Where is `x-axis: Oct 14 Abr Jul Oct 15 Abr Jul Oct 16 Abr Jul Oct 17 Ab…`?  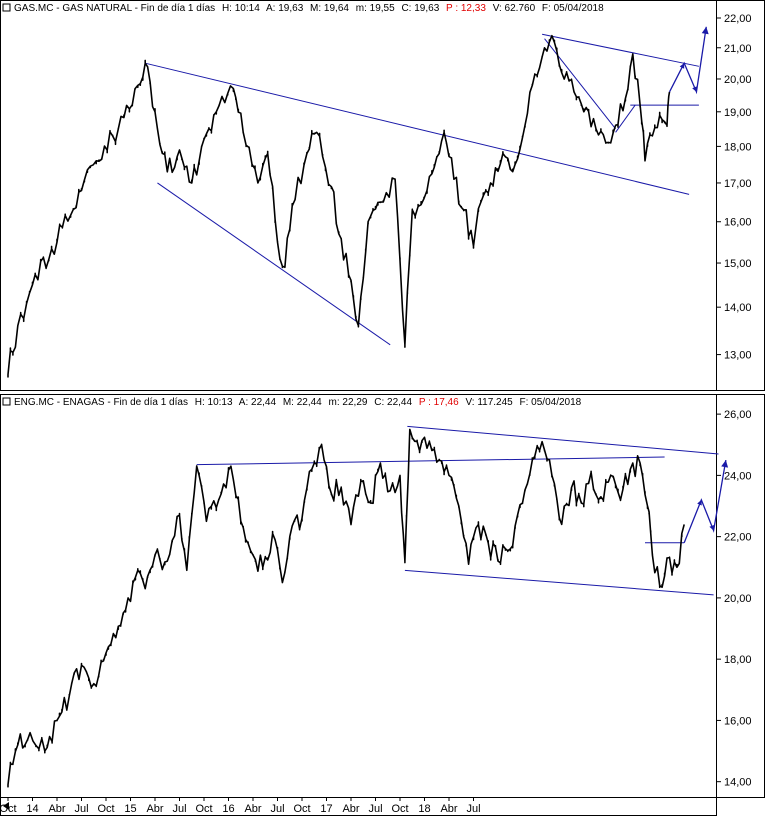 x-axis: Oct 14 Abr Jul Oct 15 Abr Jul Oct 16 Abr Jul Oct 17 Ab… is located at coordinates (358, 806).